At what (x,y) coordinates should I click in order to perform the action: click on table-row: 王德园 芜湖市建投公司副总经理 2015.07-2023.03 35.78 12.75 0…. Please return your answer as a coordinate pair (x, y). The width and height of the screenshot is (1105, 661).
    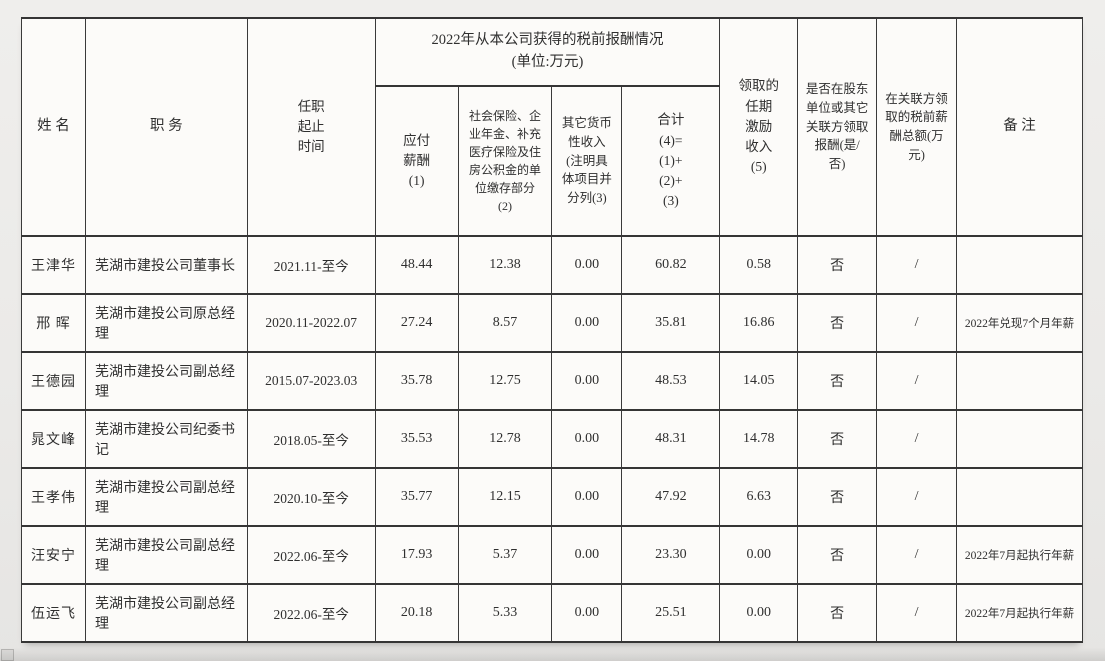
    Looking at the image, I should click on (552, 381).